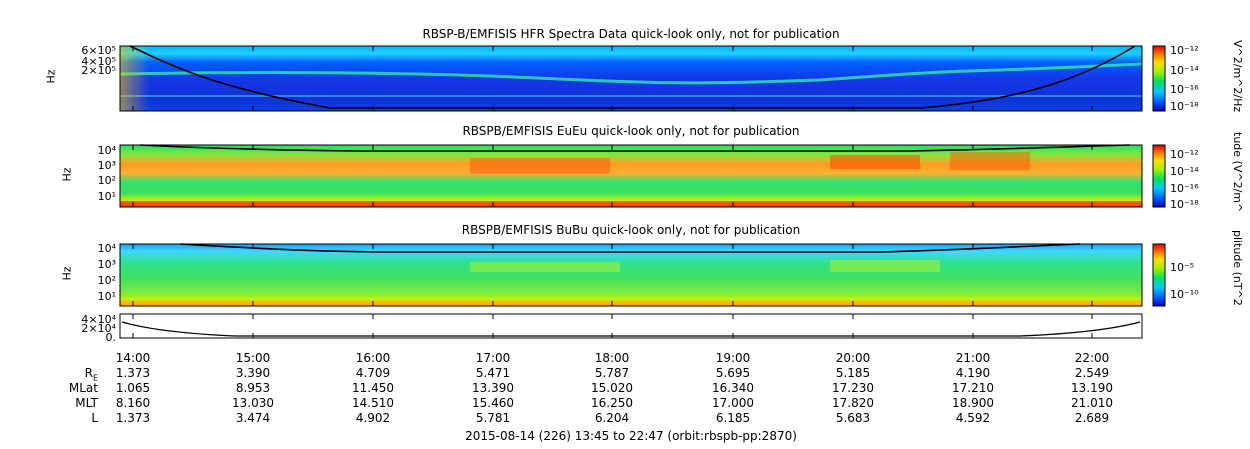  I want to click on ephemeris-value: 11.450, so click(373, 388).